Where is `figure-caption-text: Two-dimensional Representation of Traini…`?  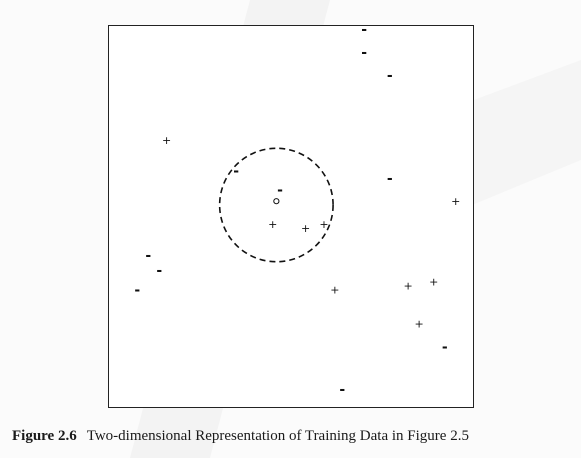 figure-caption-text: Two-dimensional Representation of Traini… is located at coordinates (277, 436).